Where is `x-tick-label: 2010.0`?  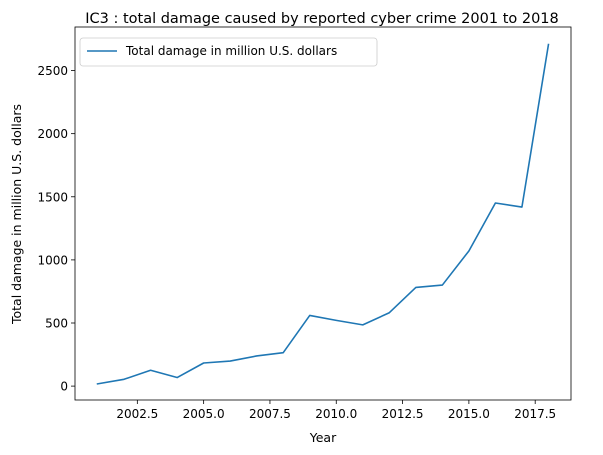 x-tick-label: 2010.0 is located at coordinates (336, 414).